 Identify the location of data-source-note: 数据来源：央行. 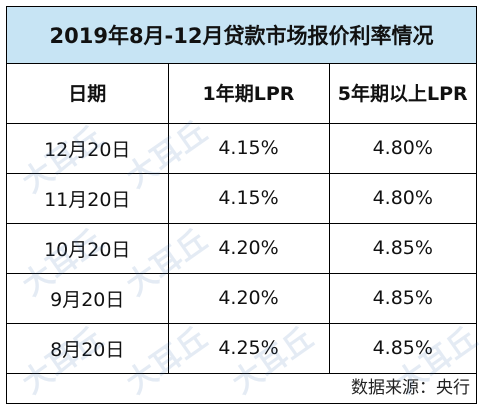
(410, 388).